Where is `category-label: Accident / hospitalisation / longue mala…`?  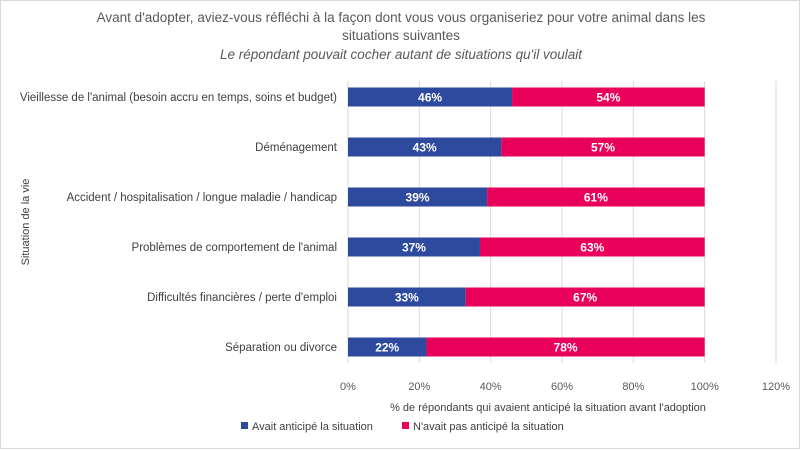
category-label: Accident / hospitalisation / longue mala… is located at coordinates (202, 198).